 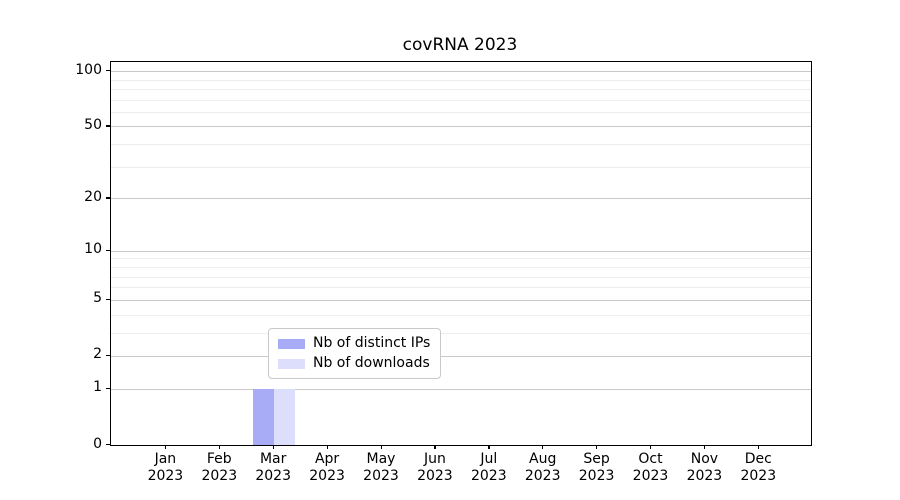 I want to click on x-tick-label: Jun 2023, so click(x=435, y=467).